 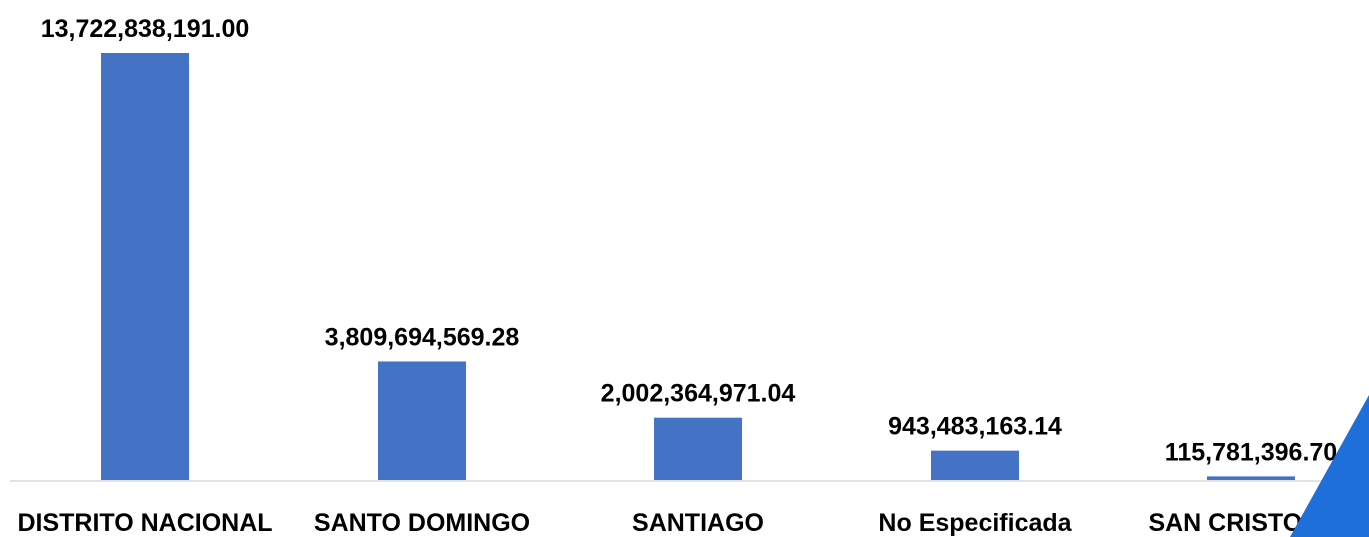 I want to click on value-label-4: 115,781,396.70, so click(x=1251, y=452).